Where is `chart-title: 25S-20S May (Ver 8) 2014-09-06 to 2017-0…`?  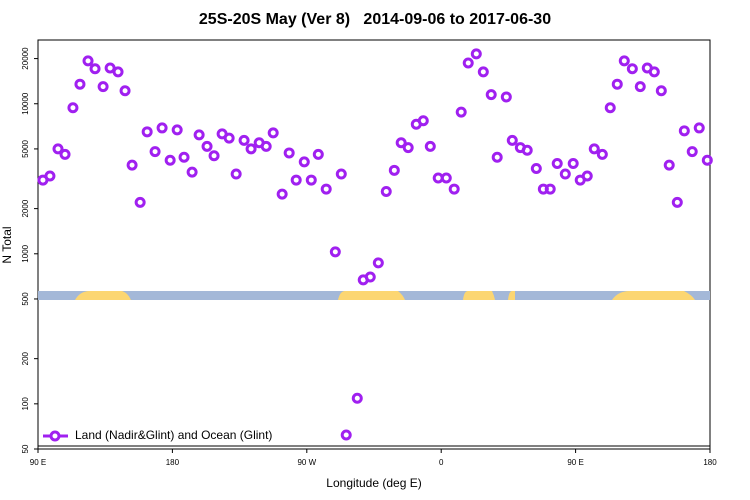 chart-title: 25S-20S May (Ver 8) 2014-09-06 to 2017-0… is located at coordinates (375, 19).